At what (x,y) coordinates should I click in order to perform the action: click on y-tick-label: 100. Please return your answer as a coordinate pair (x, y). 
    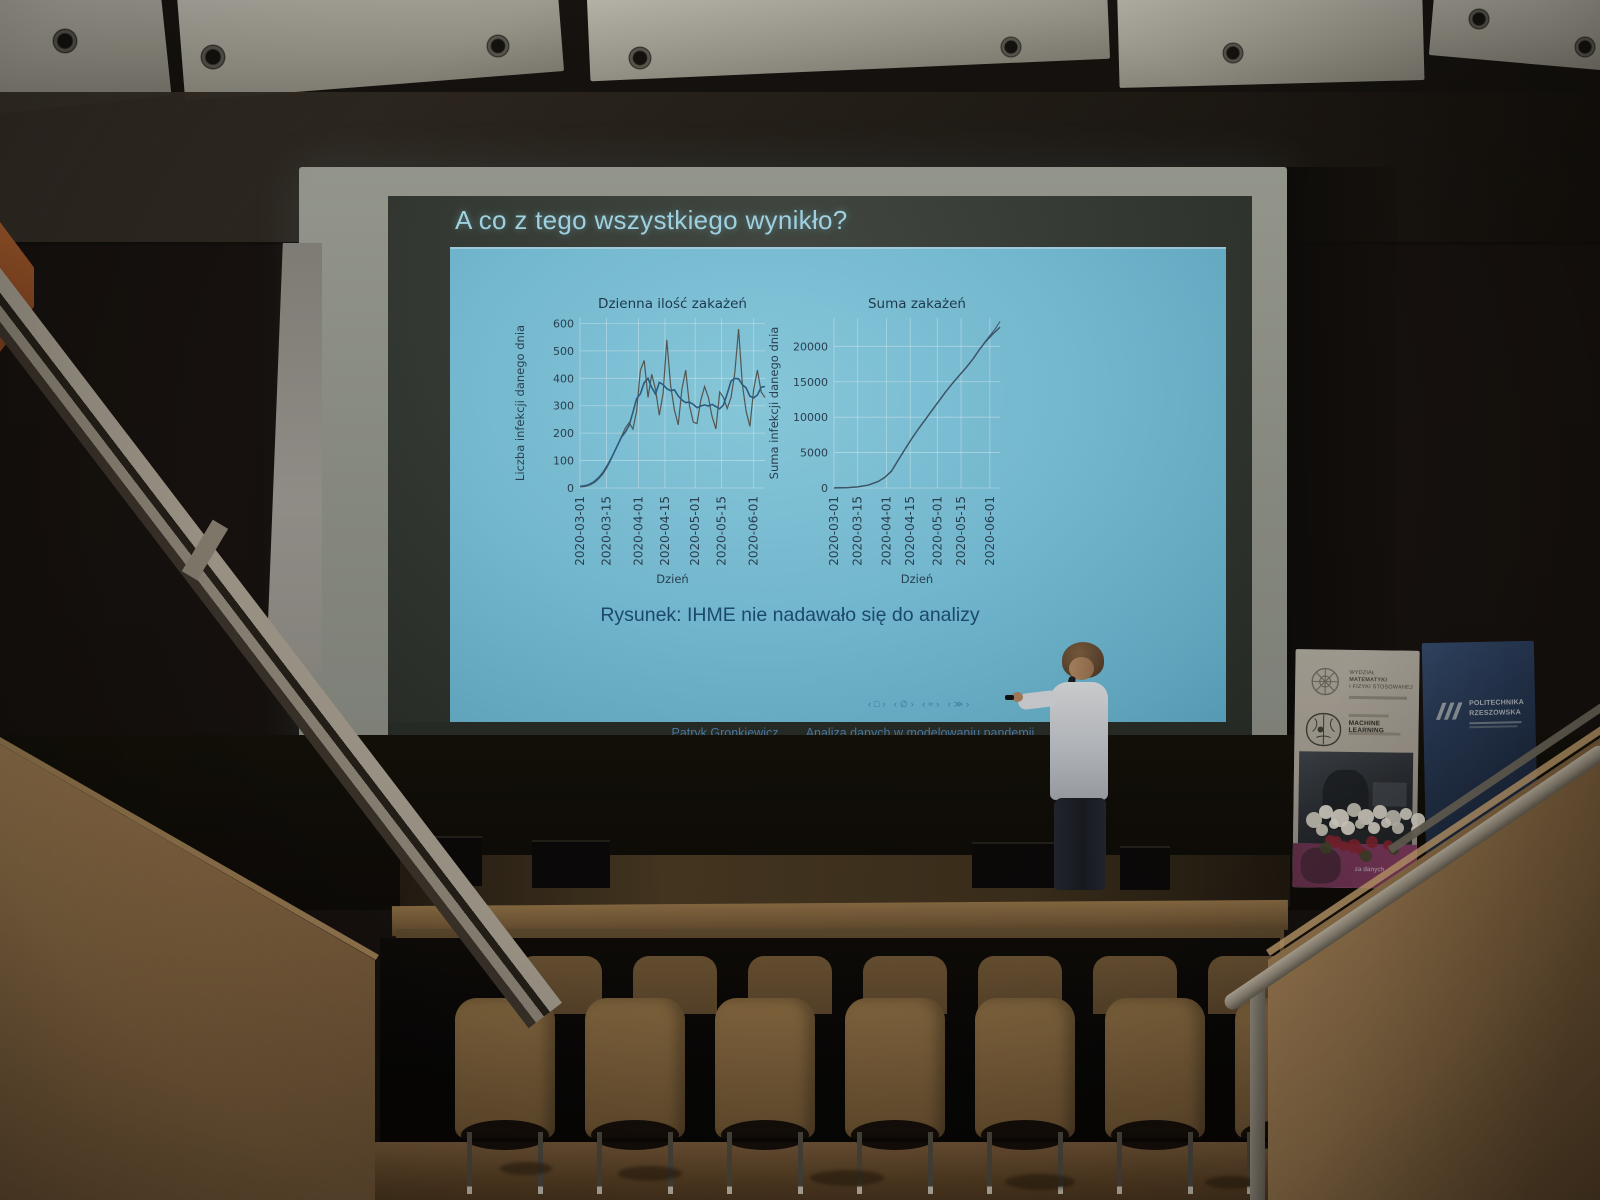
    Looking at the image, I should click on (563, 461).